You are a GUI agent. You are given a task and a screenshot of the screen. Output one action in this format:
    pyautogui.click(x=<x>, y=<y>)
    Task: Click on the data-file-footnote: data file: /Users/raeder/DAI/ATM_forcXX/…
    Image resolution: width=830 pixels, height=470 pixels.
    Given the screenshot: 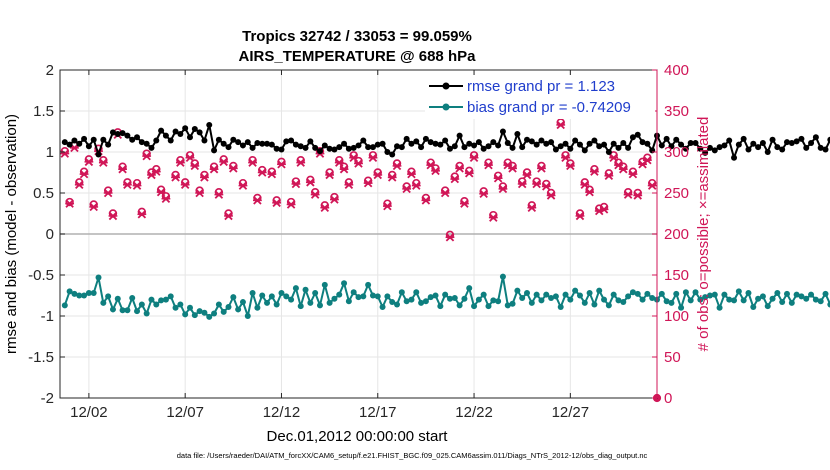 What is the action you would take?
    pyautogui.click(x=412, y=455)
    